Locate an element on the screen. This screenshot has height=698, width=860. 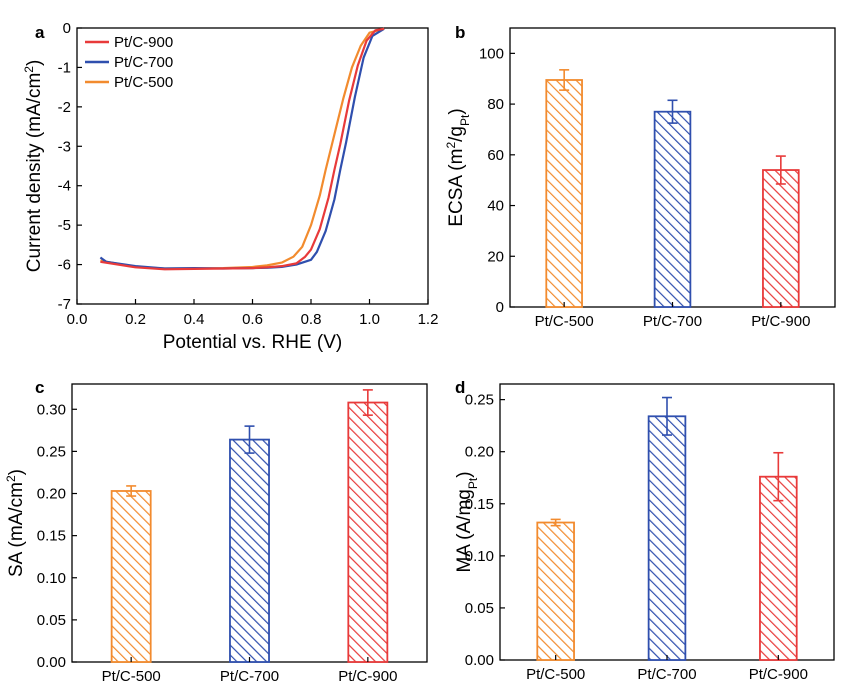
y-tick-label: -2 is located at coordinates (64, 107).